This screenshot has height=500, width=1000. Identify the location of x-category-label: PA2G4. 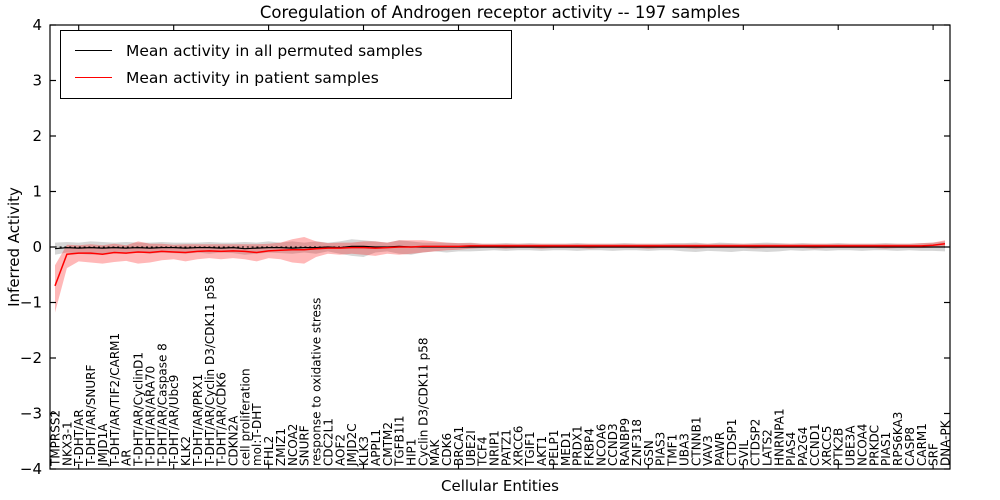
(803, 446).